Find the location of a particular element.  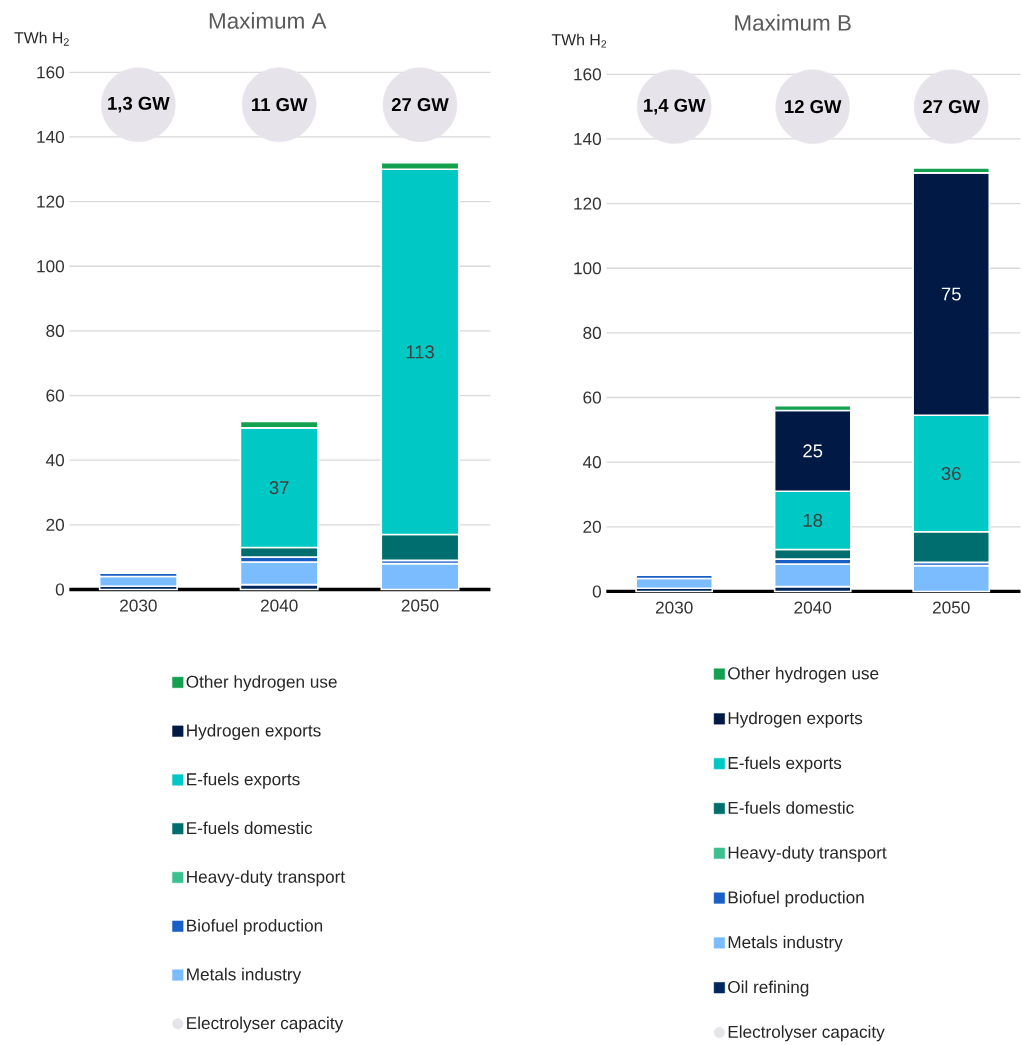

legend-label: Oil refining is located at coordinates (768, 988).